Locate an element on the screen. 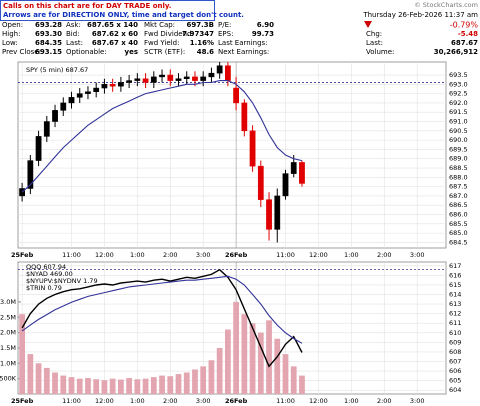  info-value: 693.15 is located at coordinates (48, 52).